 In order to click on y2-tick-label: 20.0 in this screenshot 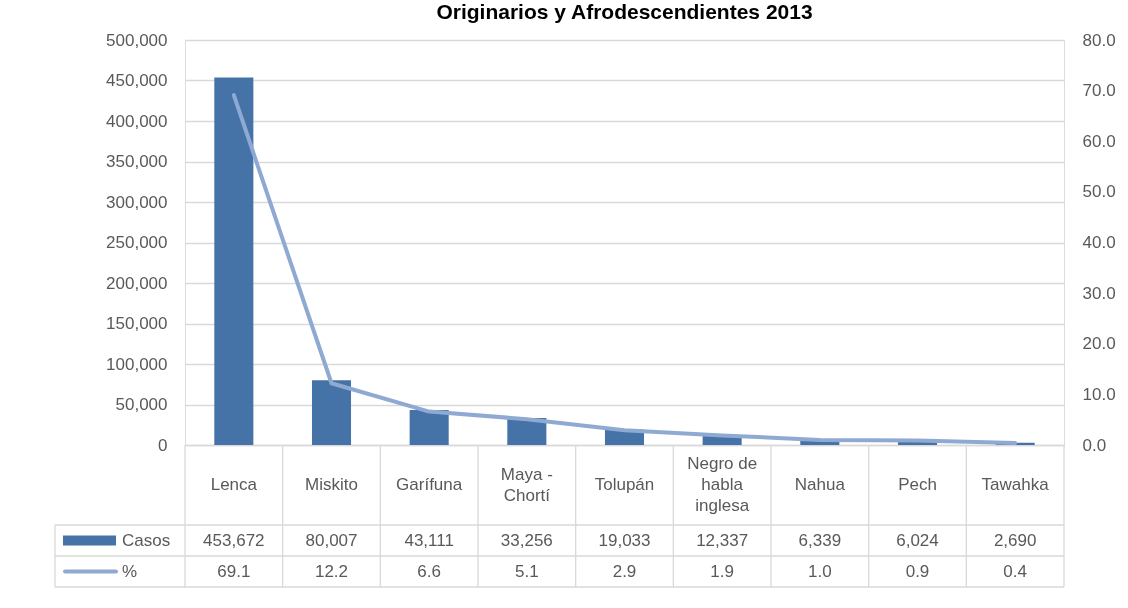, I will do `click(1099, 344)`.